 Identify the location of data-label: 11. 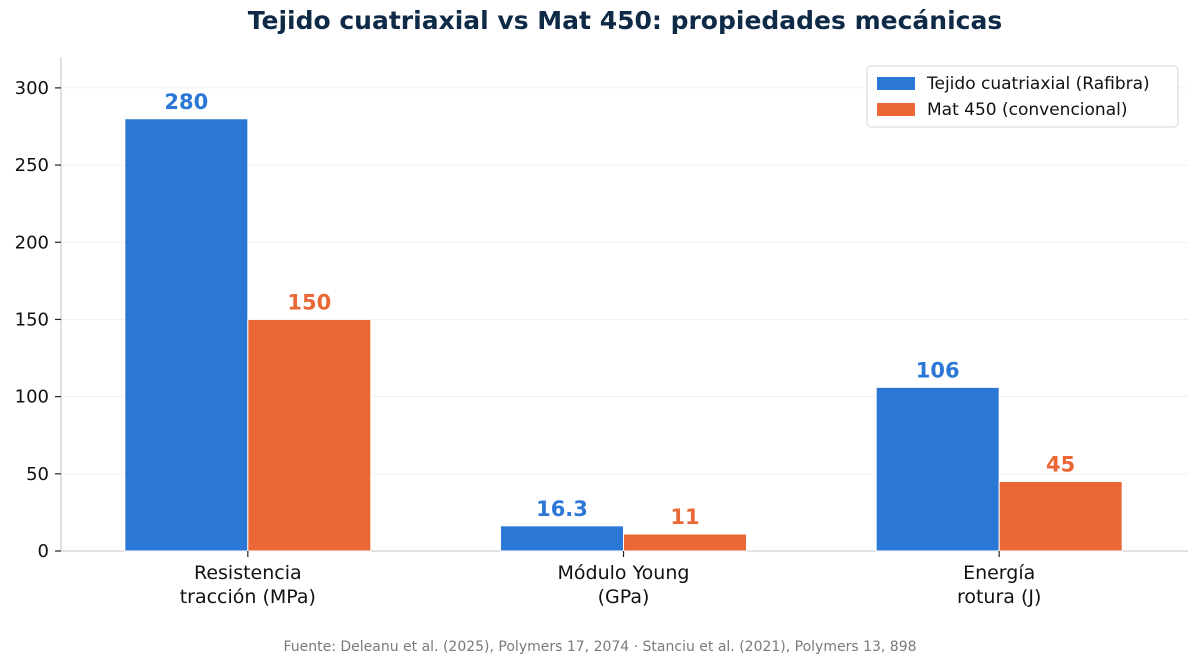
(684, 517).